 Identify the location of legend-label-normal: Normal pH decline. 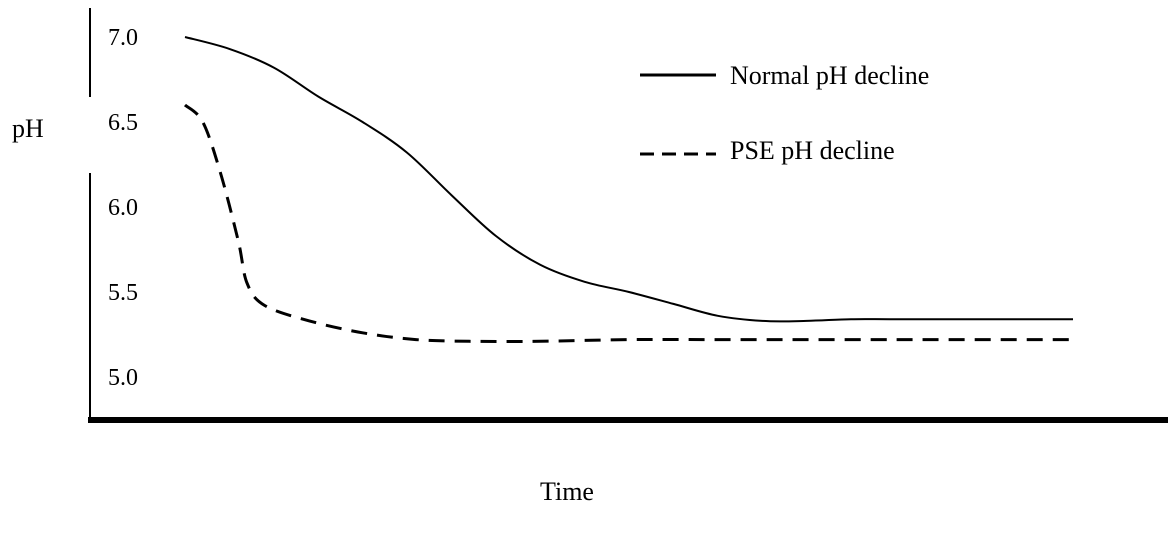
(829, 75).